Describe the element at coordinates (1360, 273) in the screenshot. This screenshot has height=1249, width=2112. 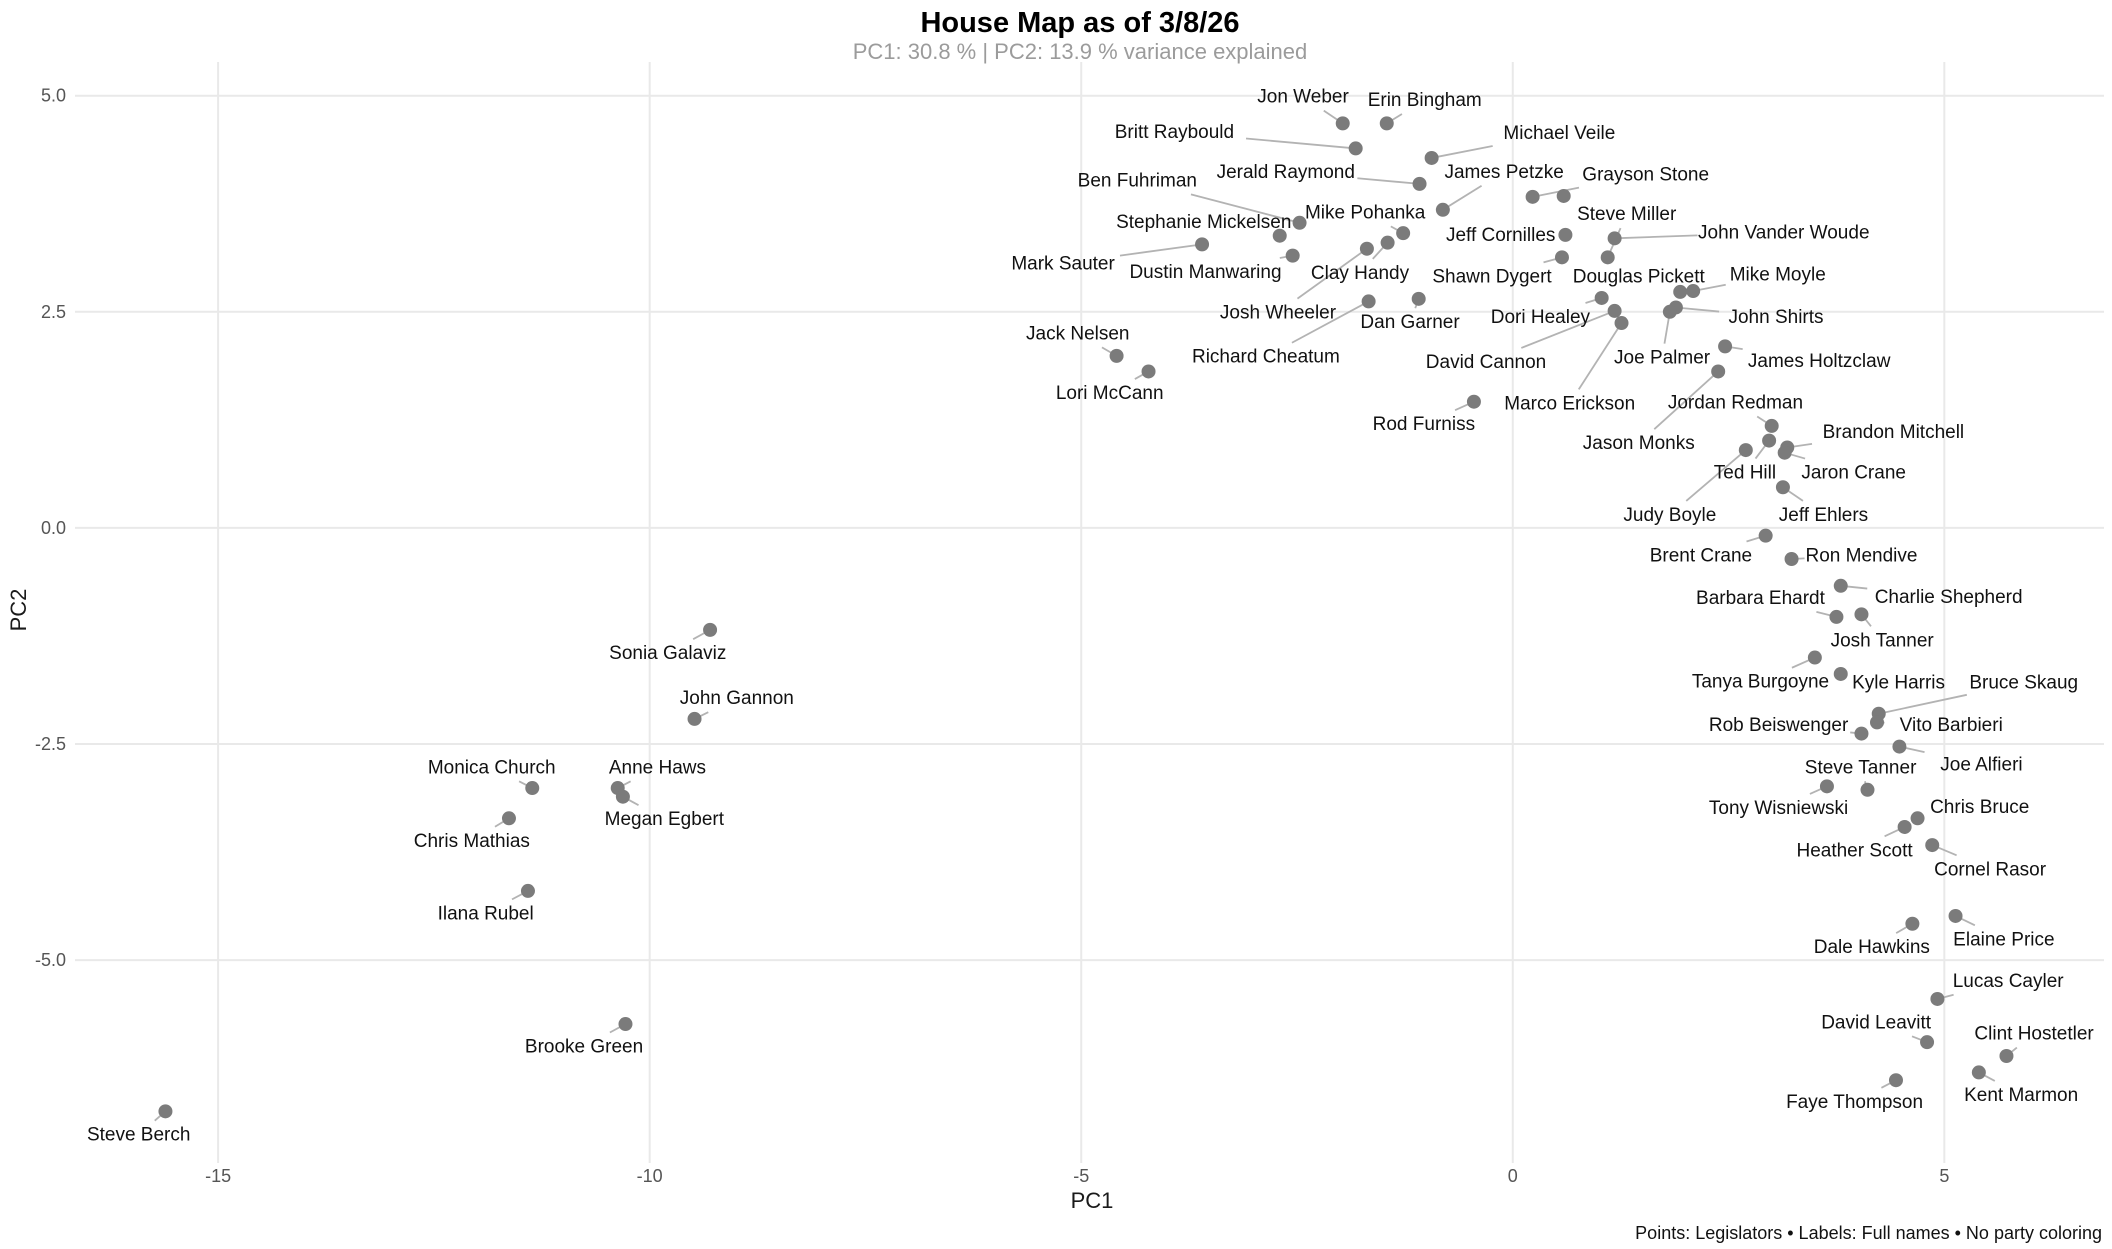
I see `point-label: Clay Handy` at that location.